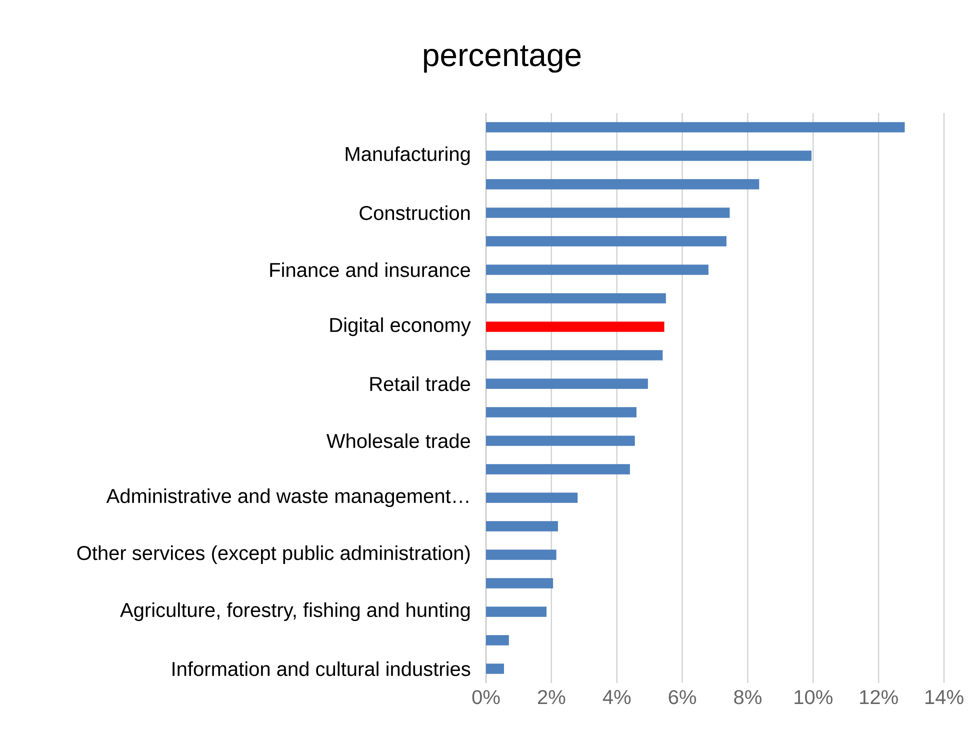 The height and width of the screenshot is (735, 980). I want to click on y-tick-label: Information and cultural industries, so click(321, 668).